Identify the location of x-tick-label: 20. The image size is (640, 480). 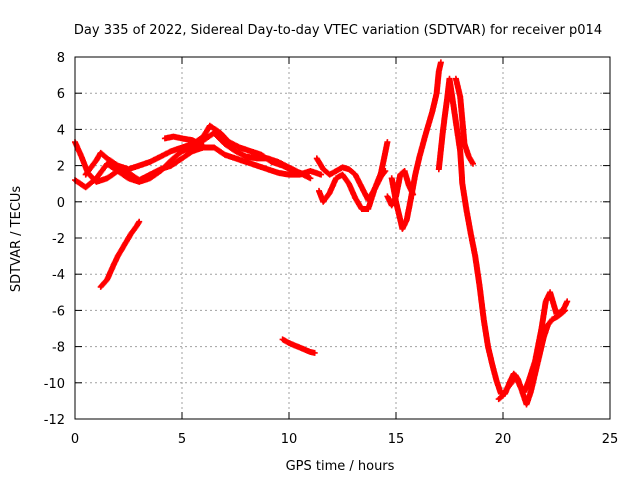
(503, 439).